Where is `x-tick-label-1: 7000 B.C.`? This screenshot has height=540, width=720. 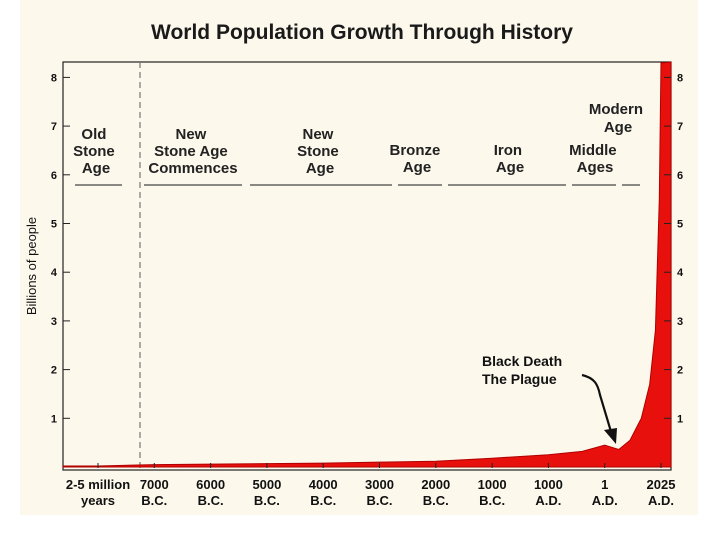
x-tick-label-1: 7000 B.C. is located at coordinates (154, 492).